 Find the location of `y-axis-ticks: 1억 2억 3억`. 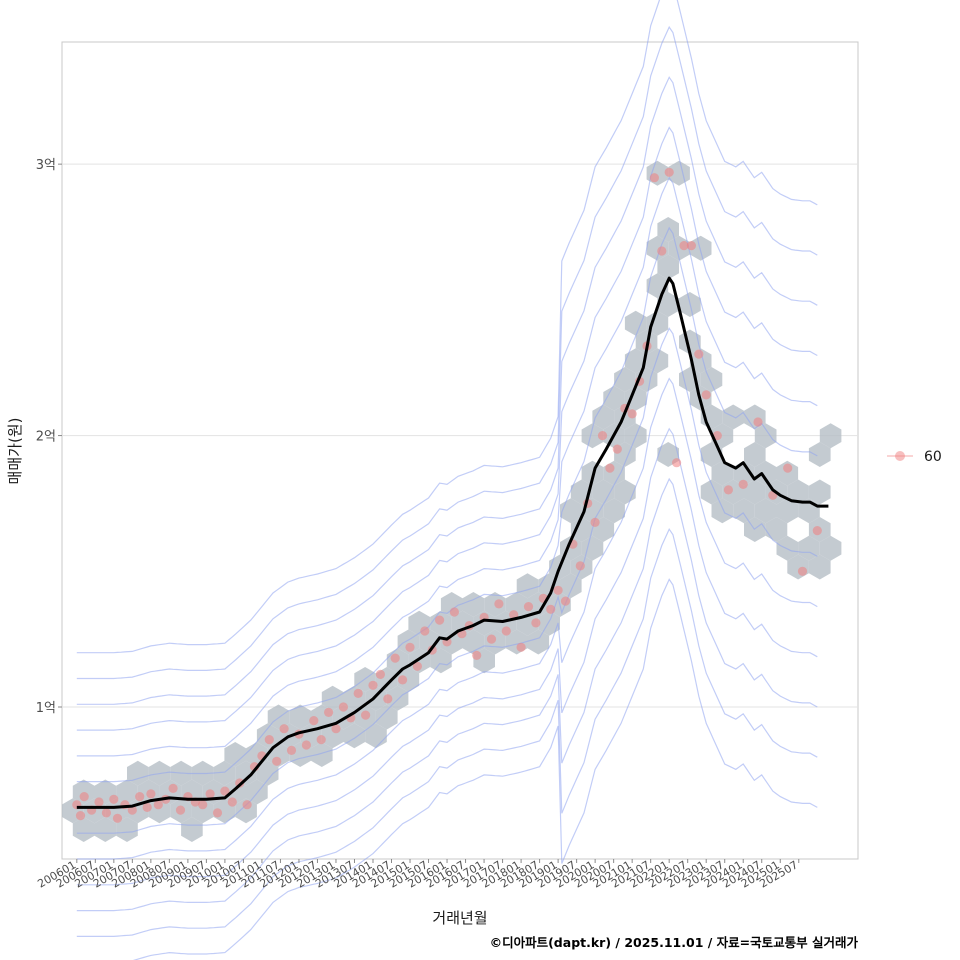

y-axis-ticks: 1억 2억 3억 is located at coordinates (49, 437).